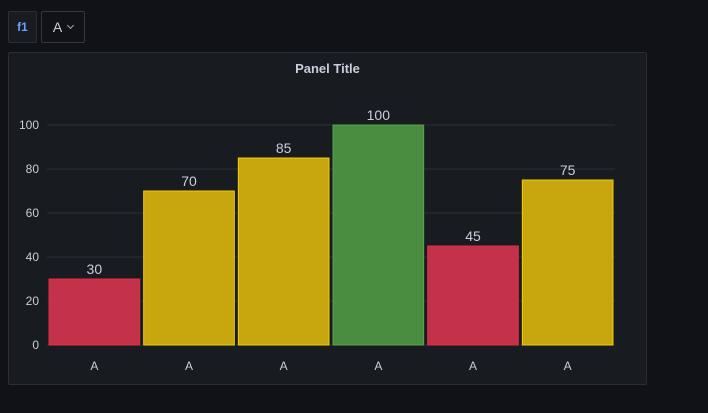 This screenshot has height=413, width=708. Describe the element at coordinates (568, 170) in the screenshot. I see `bar-value-label: 75` at that location.